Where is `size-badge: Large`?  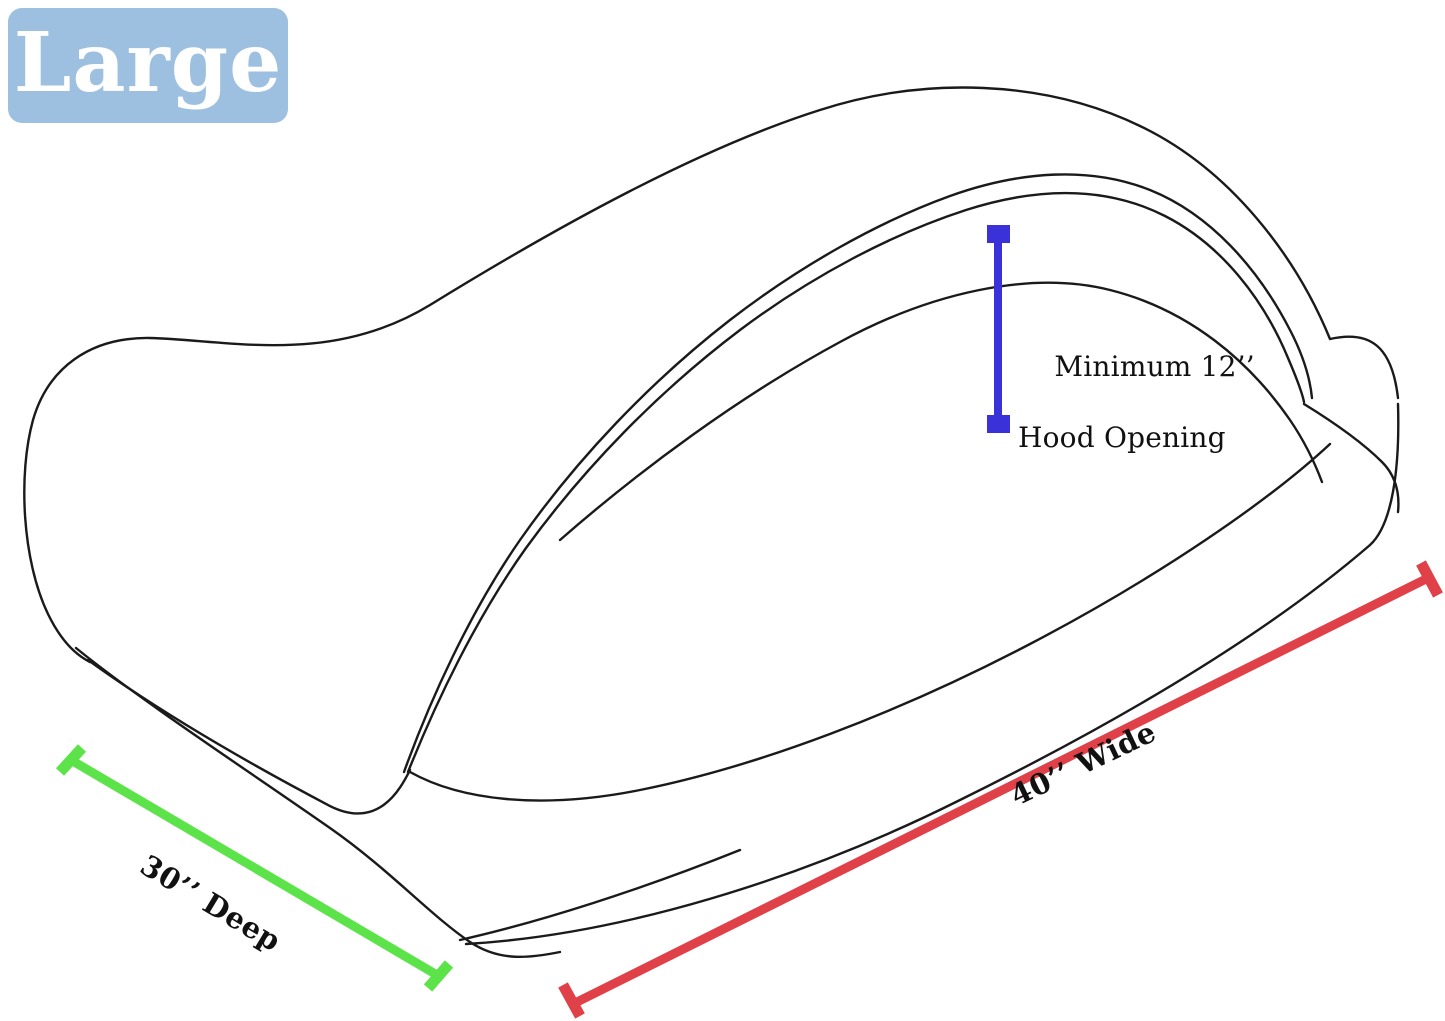 size-badge: Large is located at coordinates (148, 65).